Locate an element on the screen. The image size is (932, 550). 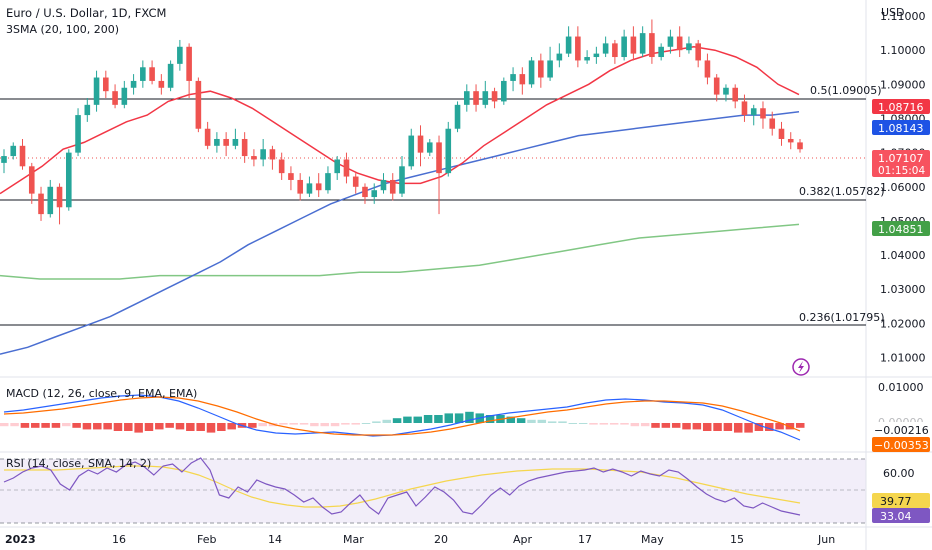
rsi-band is located at coordinates (433, 491).